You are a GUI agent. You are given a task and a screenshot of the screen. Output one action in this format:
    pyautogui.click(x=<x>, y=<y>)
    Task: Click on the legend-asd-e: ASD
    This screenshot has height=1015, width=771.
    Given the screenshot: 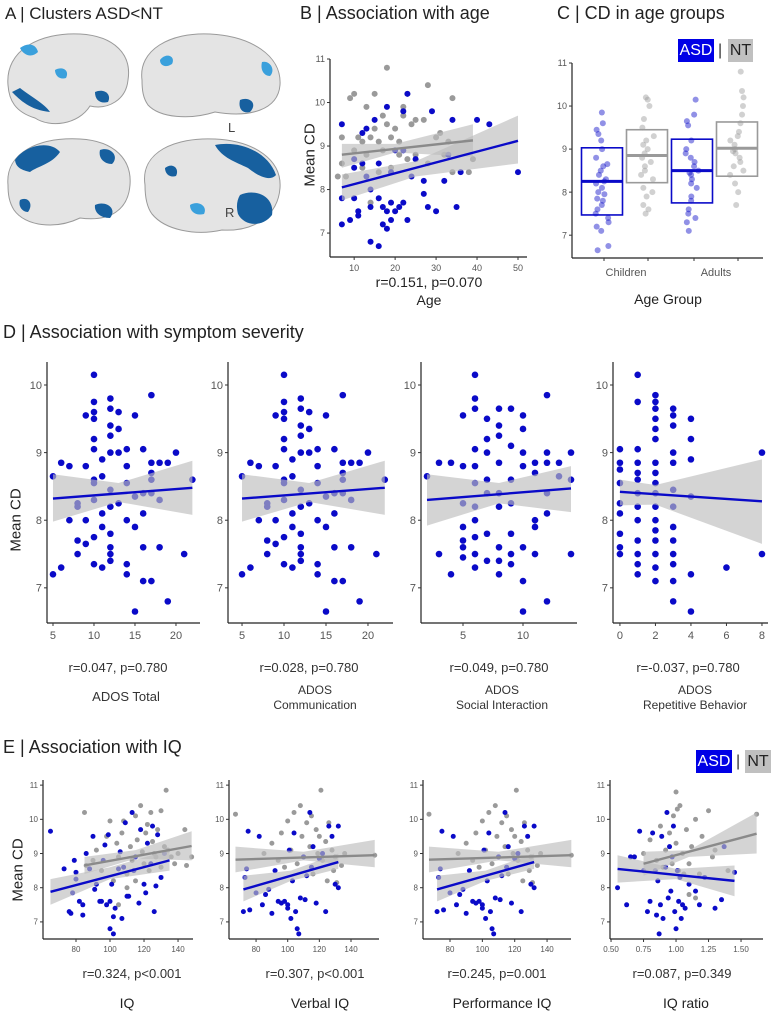 What is the action you would take?
    pyautogui.click(x=714, y=761)
    